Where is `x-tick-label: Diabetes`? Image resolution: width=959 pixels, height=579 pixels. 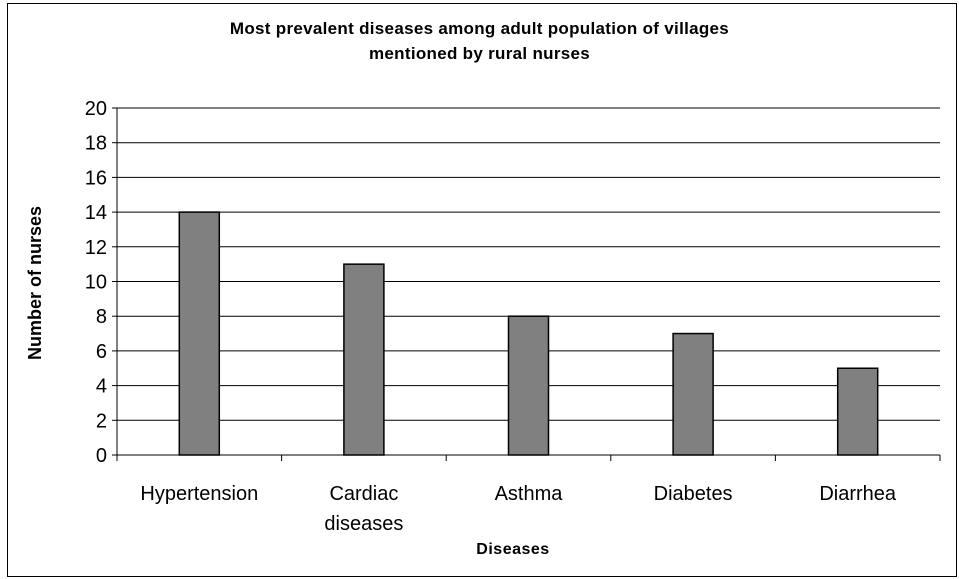
x-tick-label: Diabetes is located at coordinates (693, 494).